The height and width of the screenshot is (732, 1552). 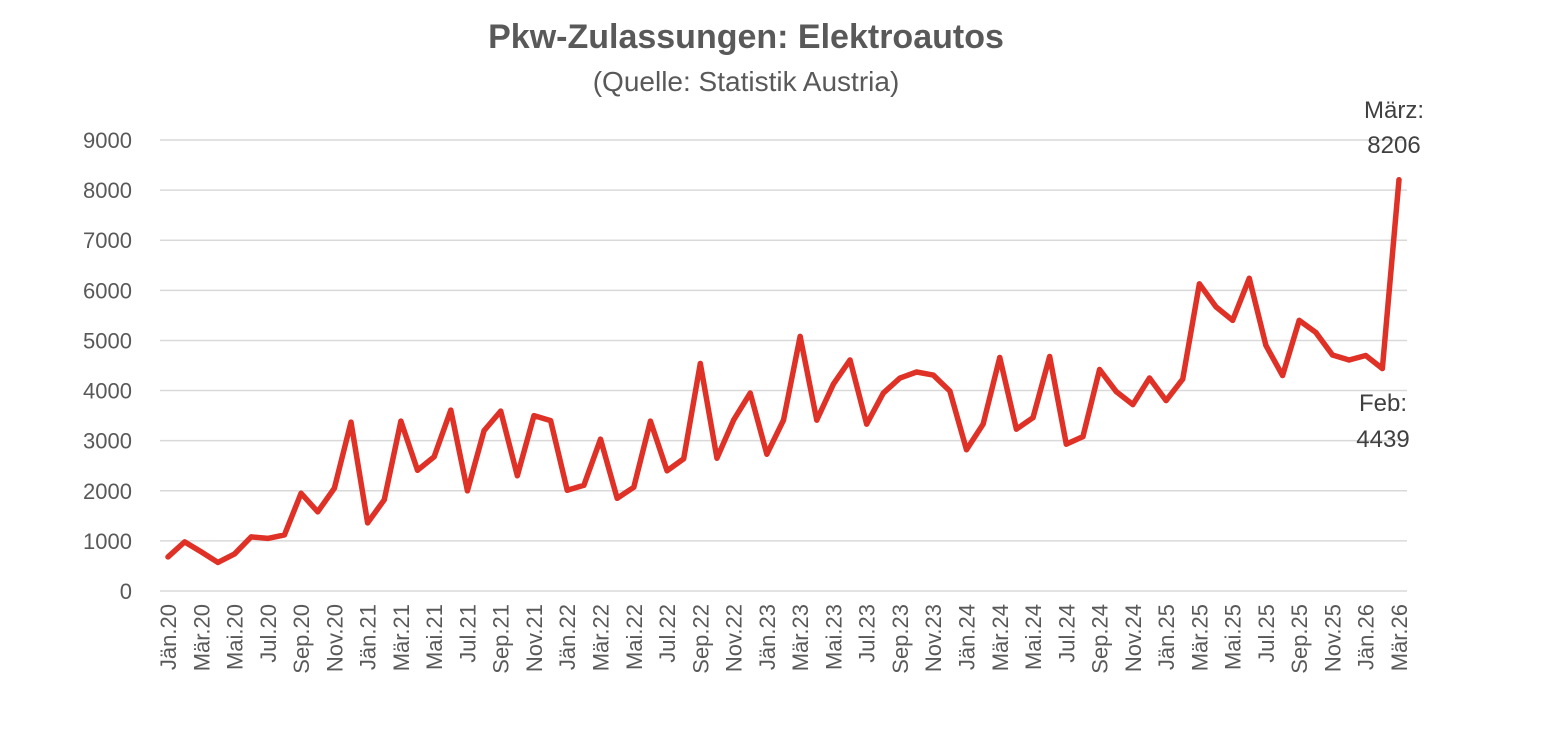 I want to click on x-tick-label: Mär.23, so click(x=800, y=637).